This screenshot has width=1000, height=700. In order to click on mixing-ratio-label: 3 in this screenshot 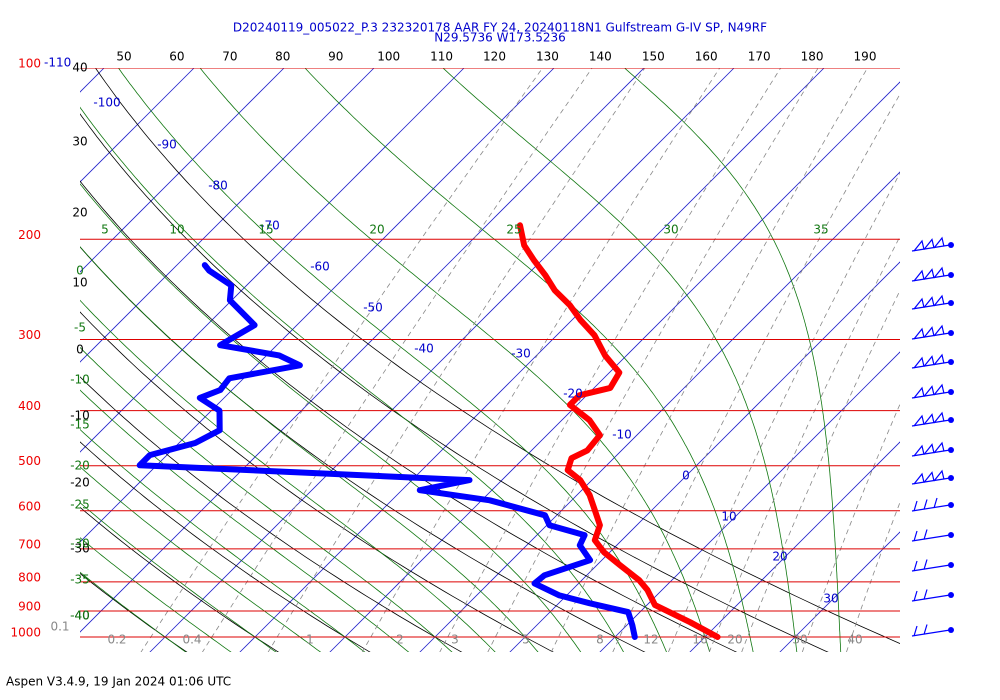, I will do `click(455, 640)`.